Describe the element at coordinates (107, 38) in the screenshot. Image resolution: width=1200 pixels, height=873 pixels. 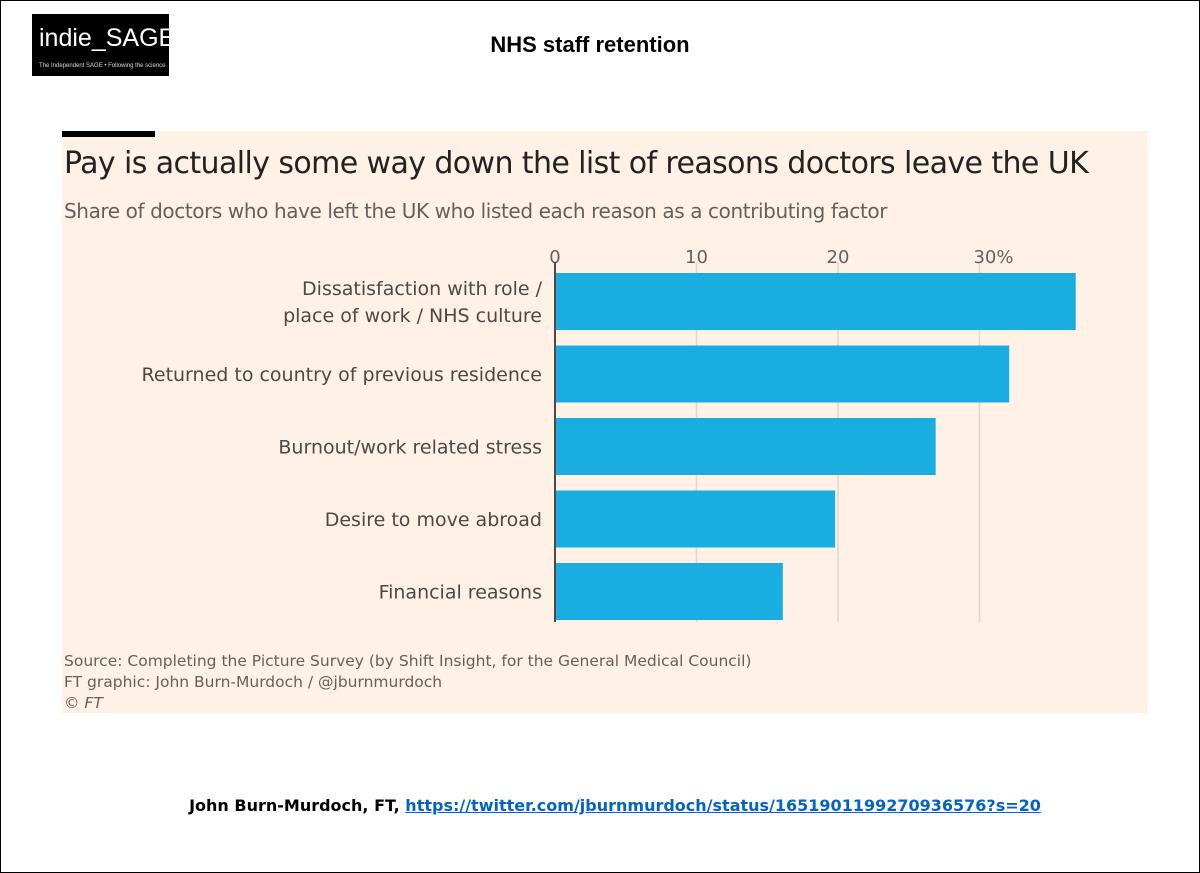
I see `logo-name: indie_SAGE` at that location.